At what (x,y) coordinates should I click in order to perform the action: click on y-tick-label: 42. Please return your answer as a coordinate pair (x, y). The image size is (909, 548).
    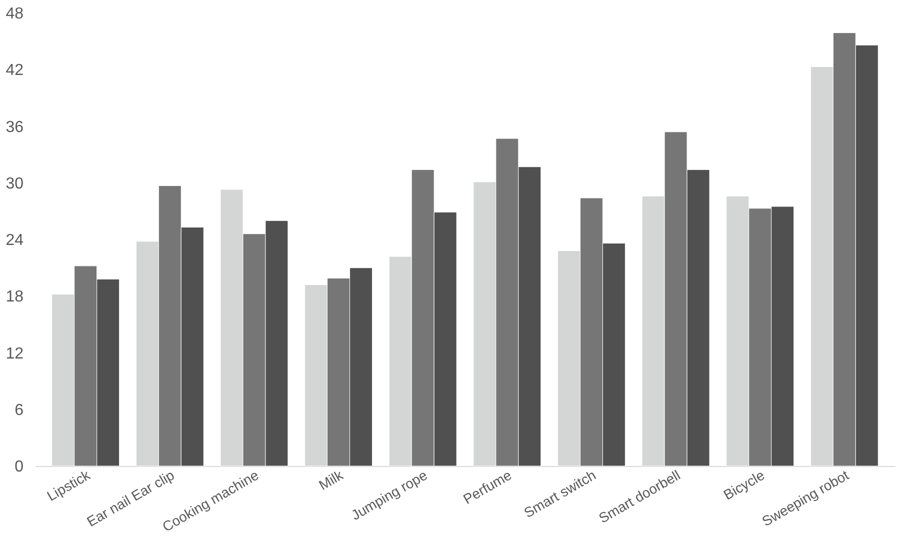
    Looking at the image, I should click on (15, 71).